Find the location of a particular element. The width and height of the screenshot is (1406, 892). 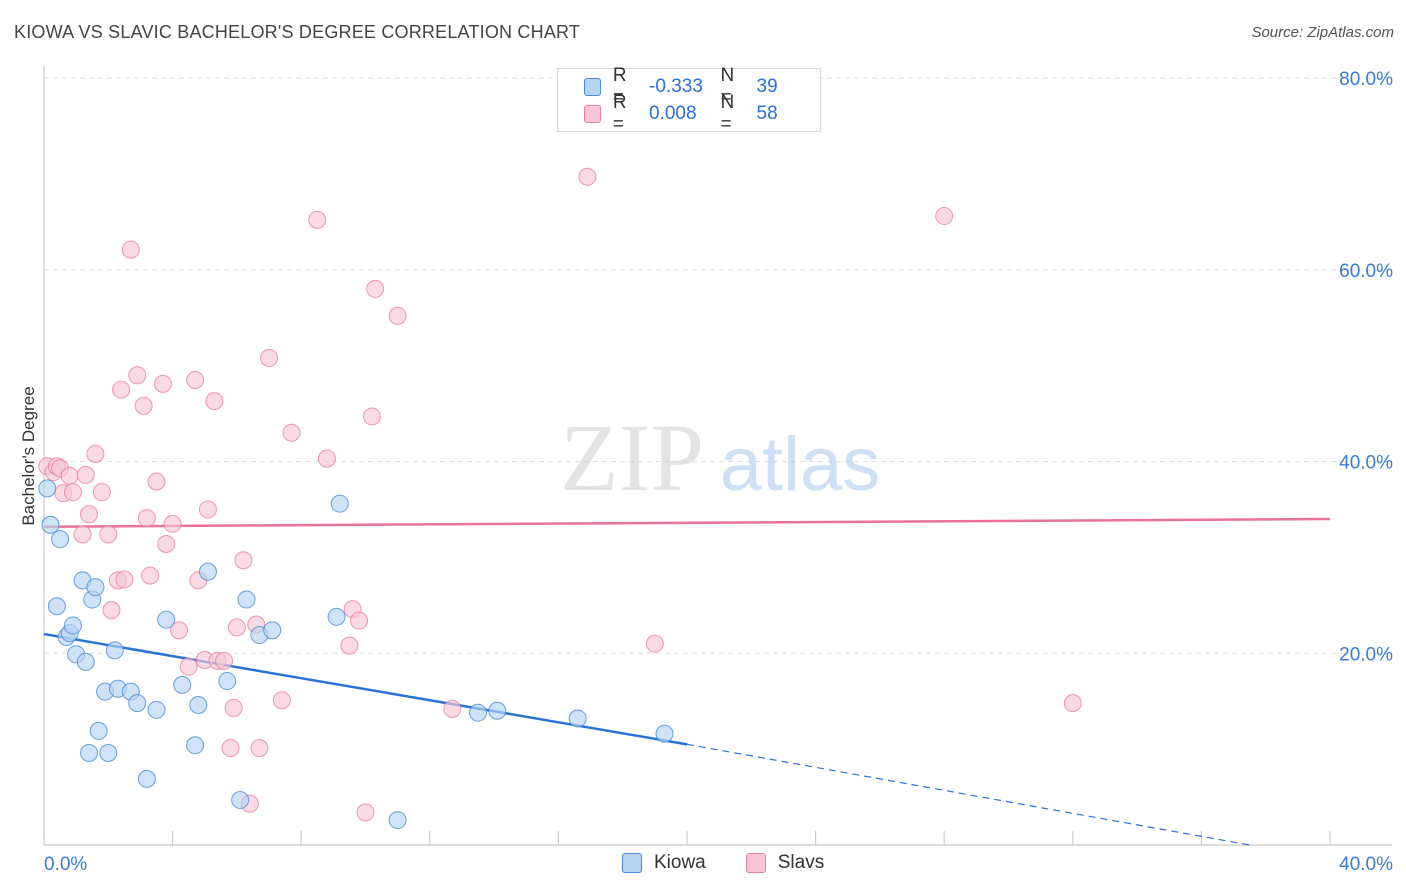

series-legend: Kiowa Slavs is located at coordinates (743, 863).